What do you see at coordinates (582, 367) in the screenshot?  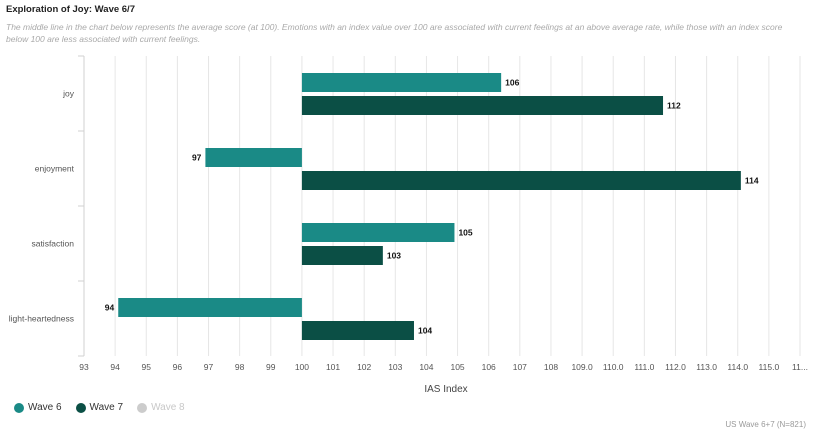 I see `x-tick-label: 109.0` at bounding box center [582, 367].